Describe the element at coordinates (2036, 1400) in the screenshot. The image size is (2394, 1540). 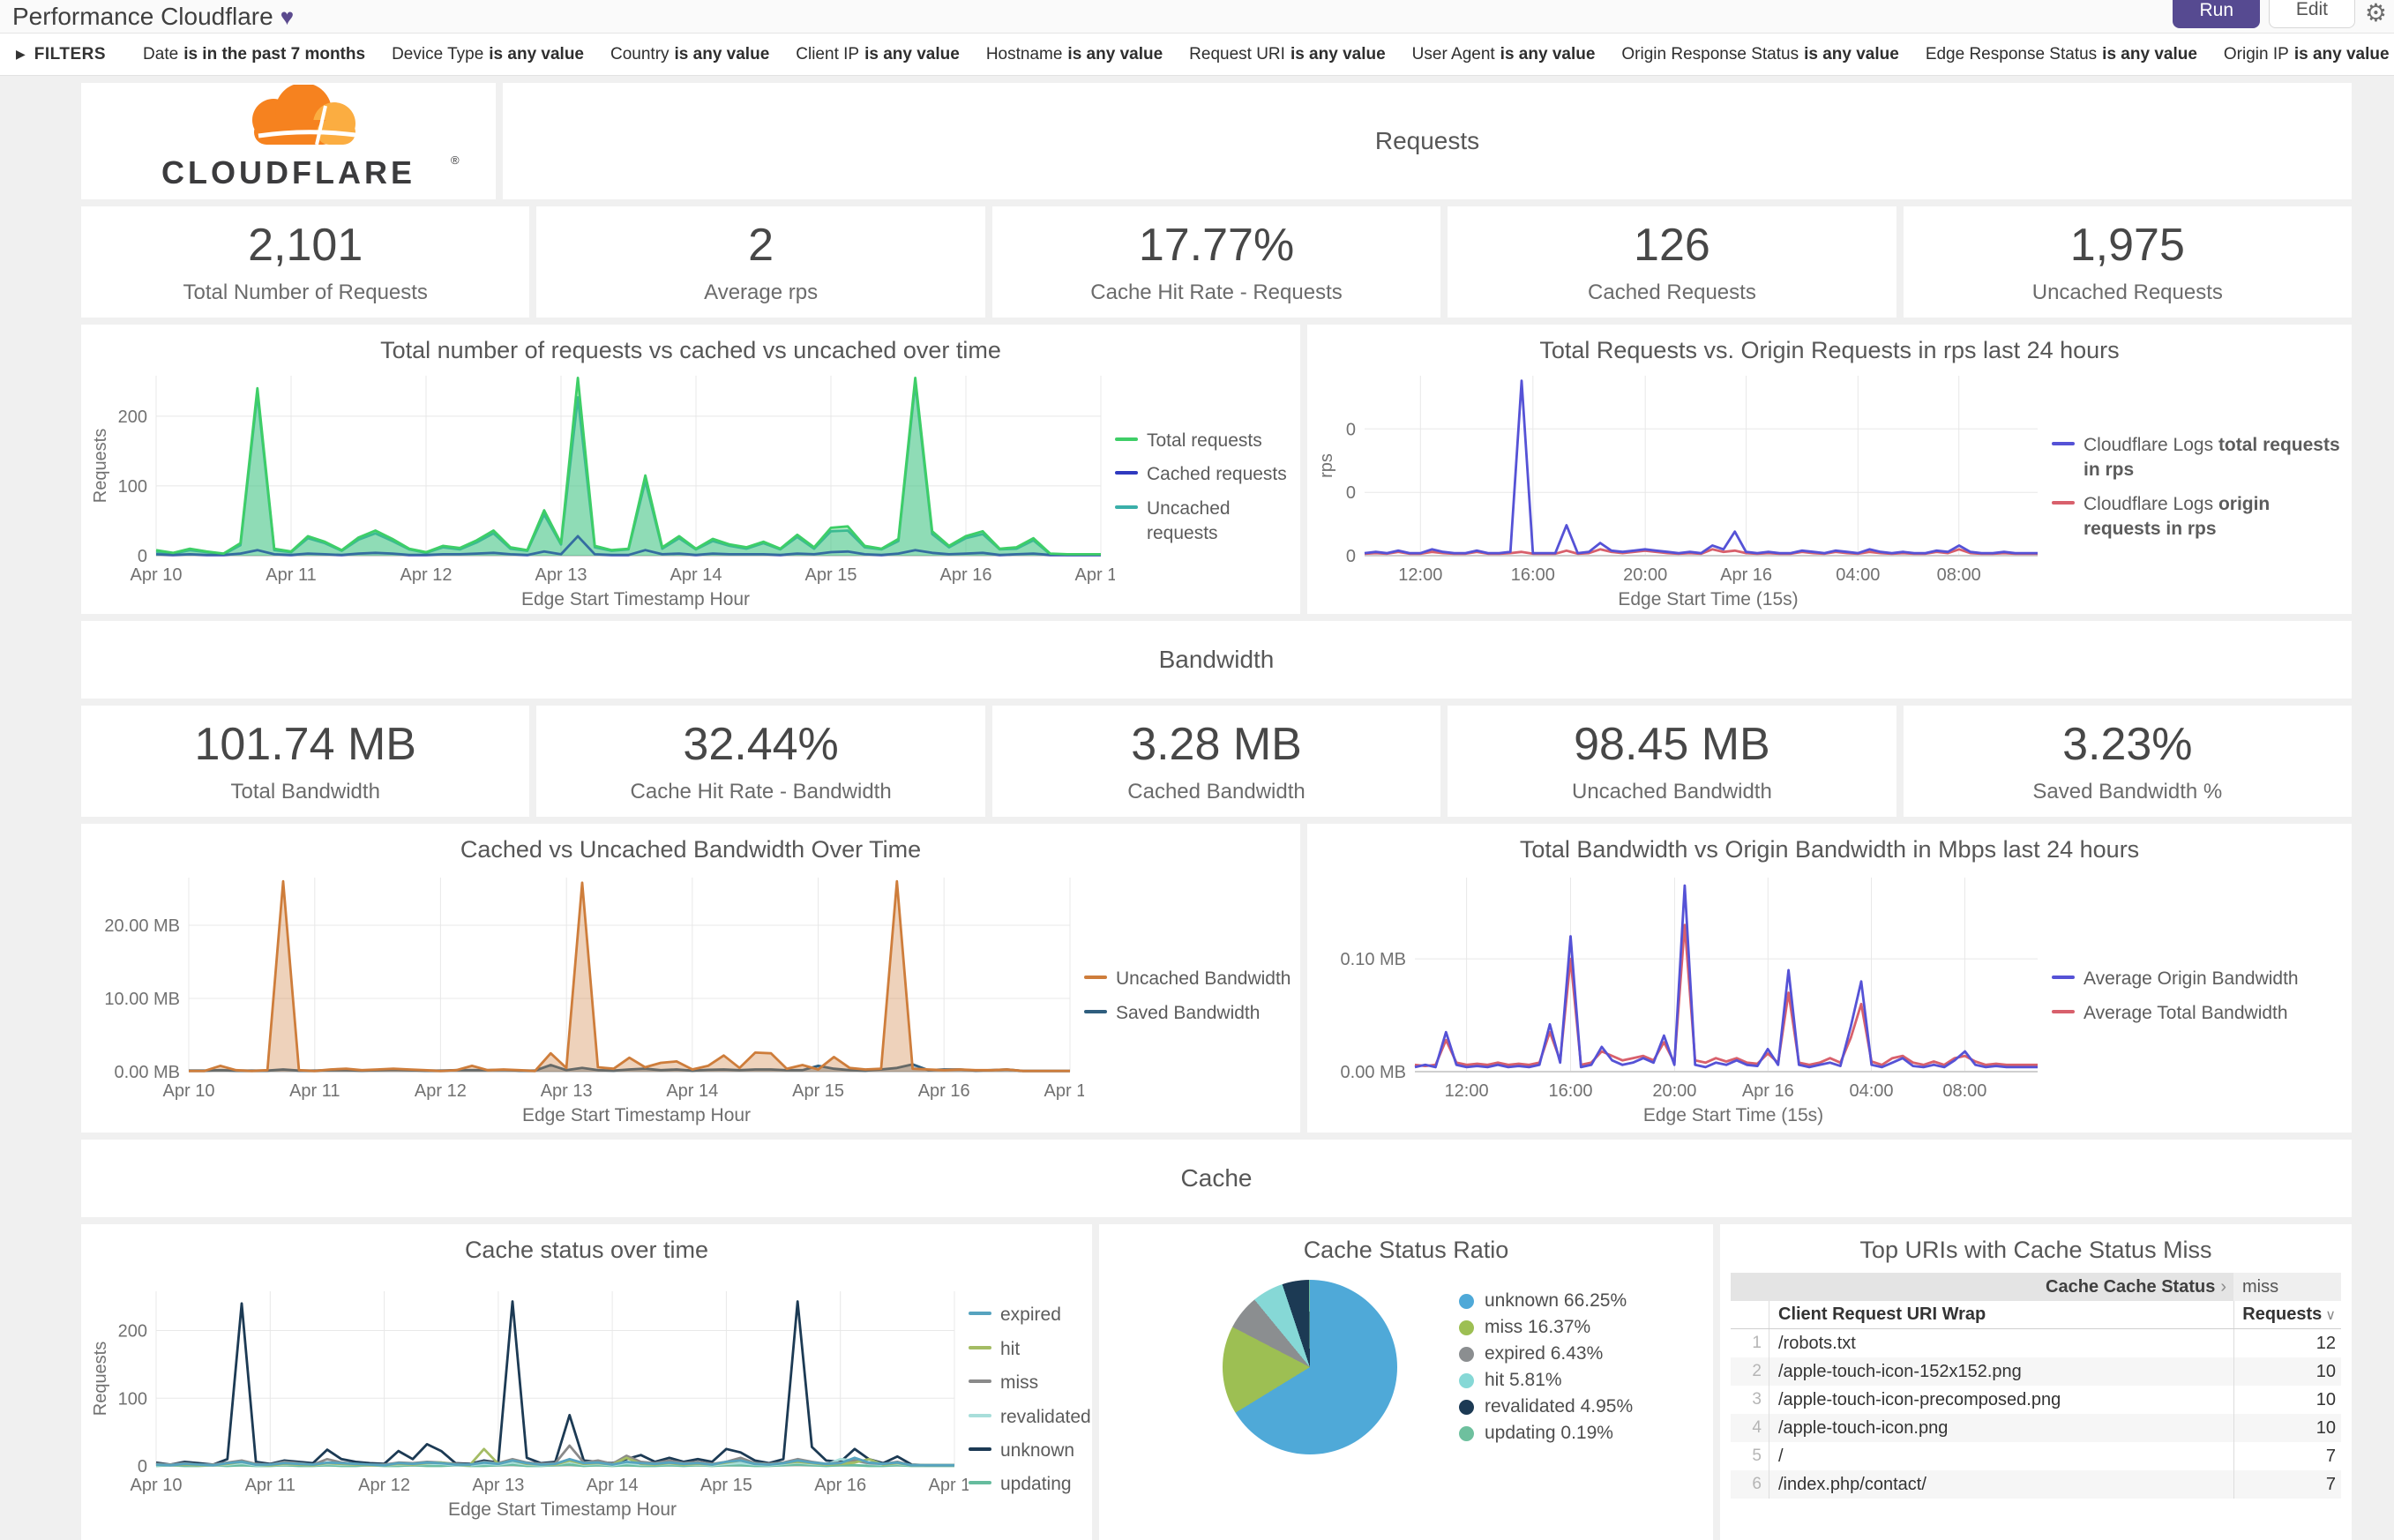
I see `table-row: 3/apple-touch-icon-precomposed.png 10` at that location.